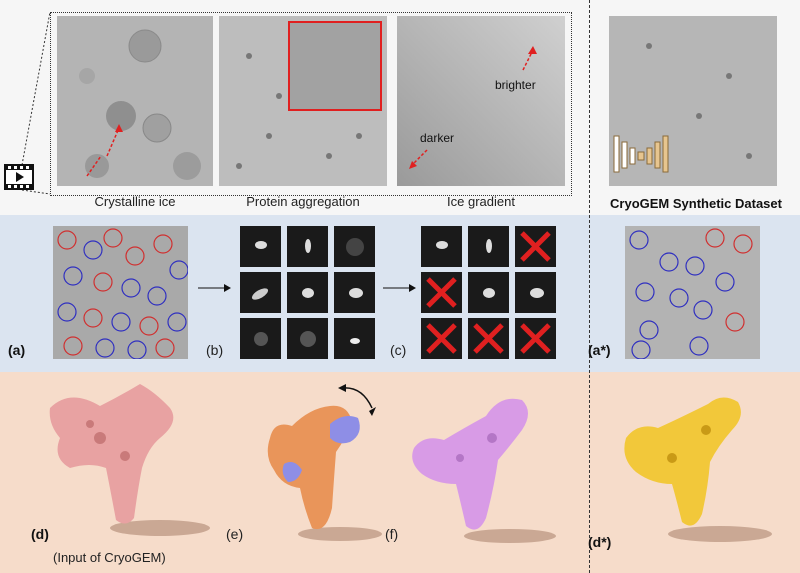 Image resolution: width=800 pixels, height=573 pixels. I want to click on zoom-lines, so click(36, 103).